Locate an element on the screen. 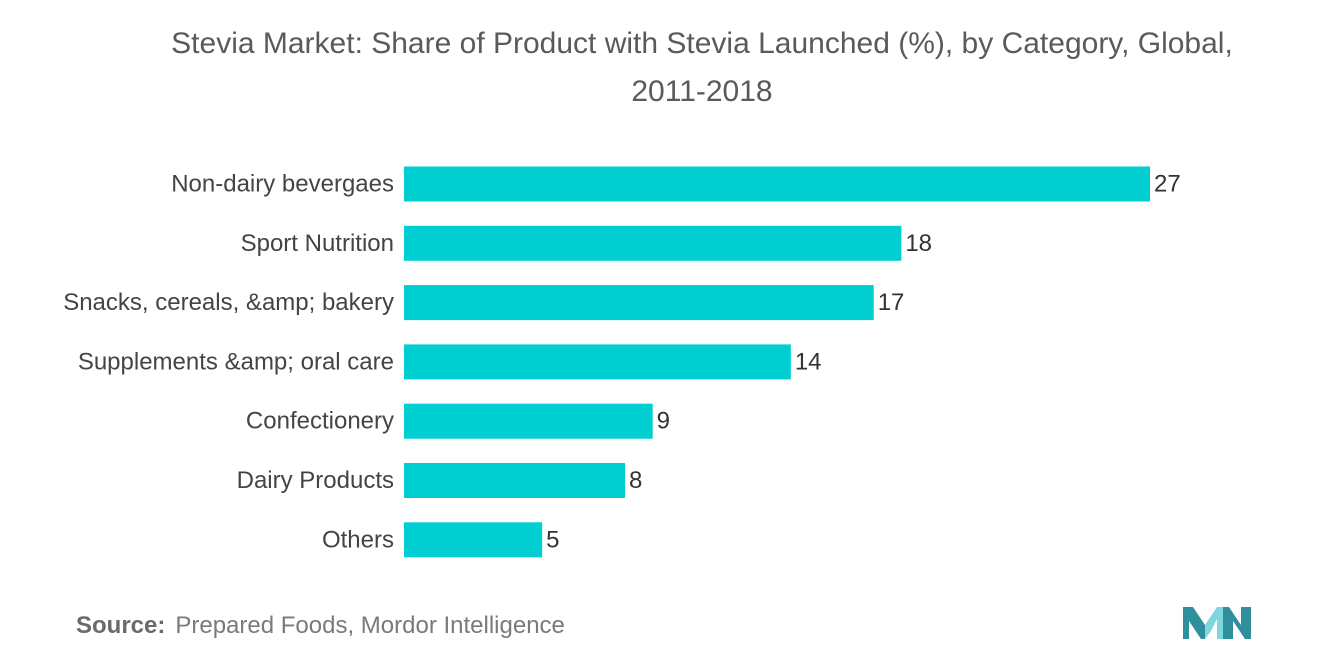  data-label: 8 is located at coordinates (635, 480).